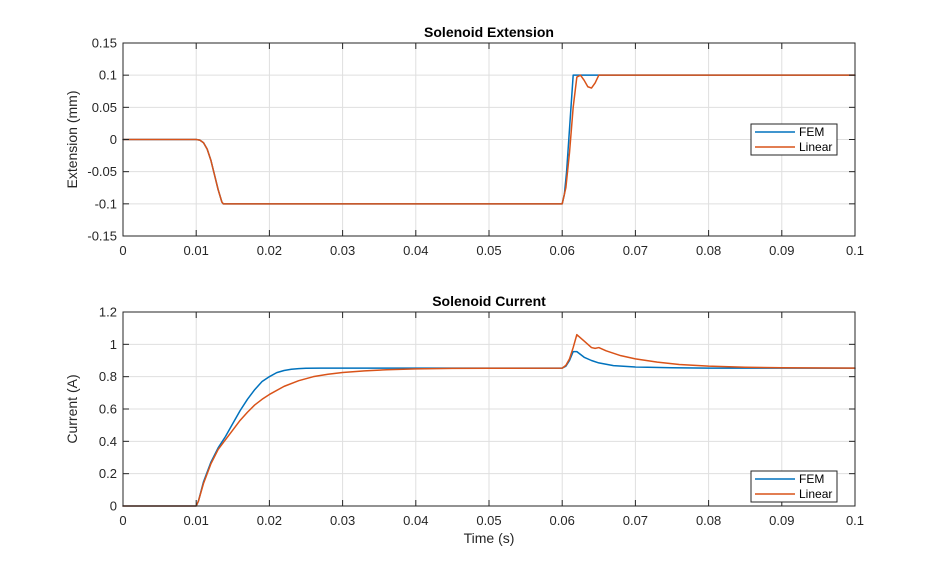 The width and height of the screenshot is (946, 569). What do you see at coordinates (106, 203) in the screenshot?
I see `y-tick-label: -0.1` at bounding box center [106, 203].